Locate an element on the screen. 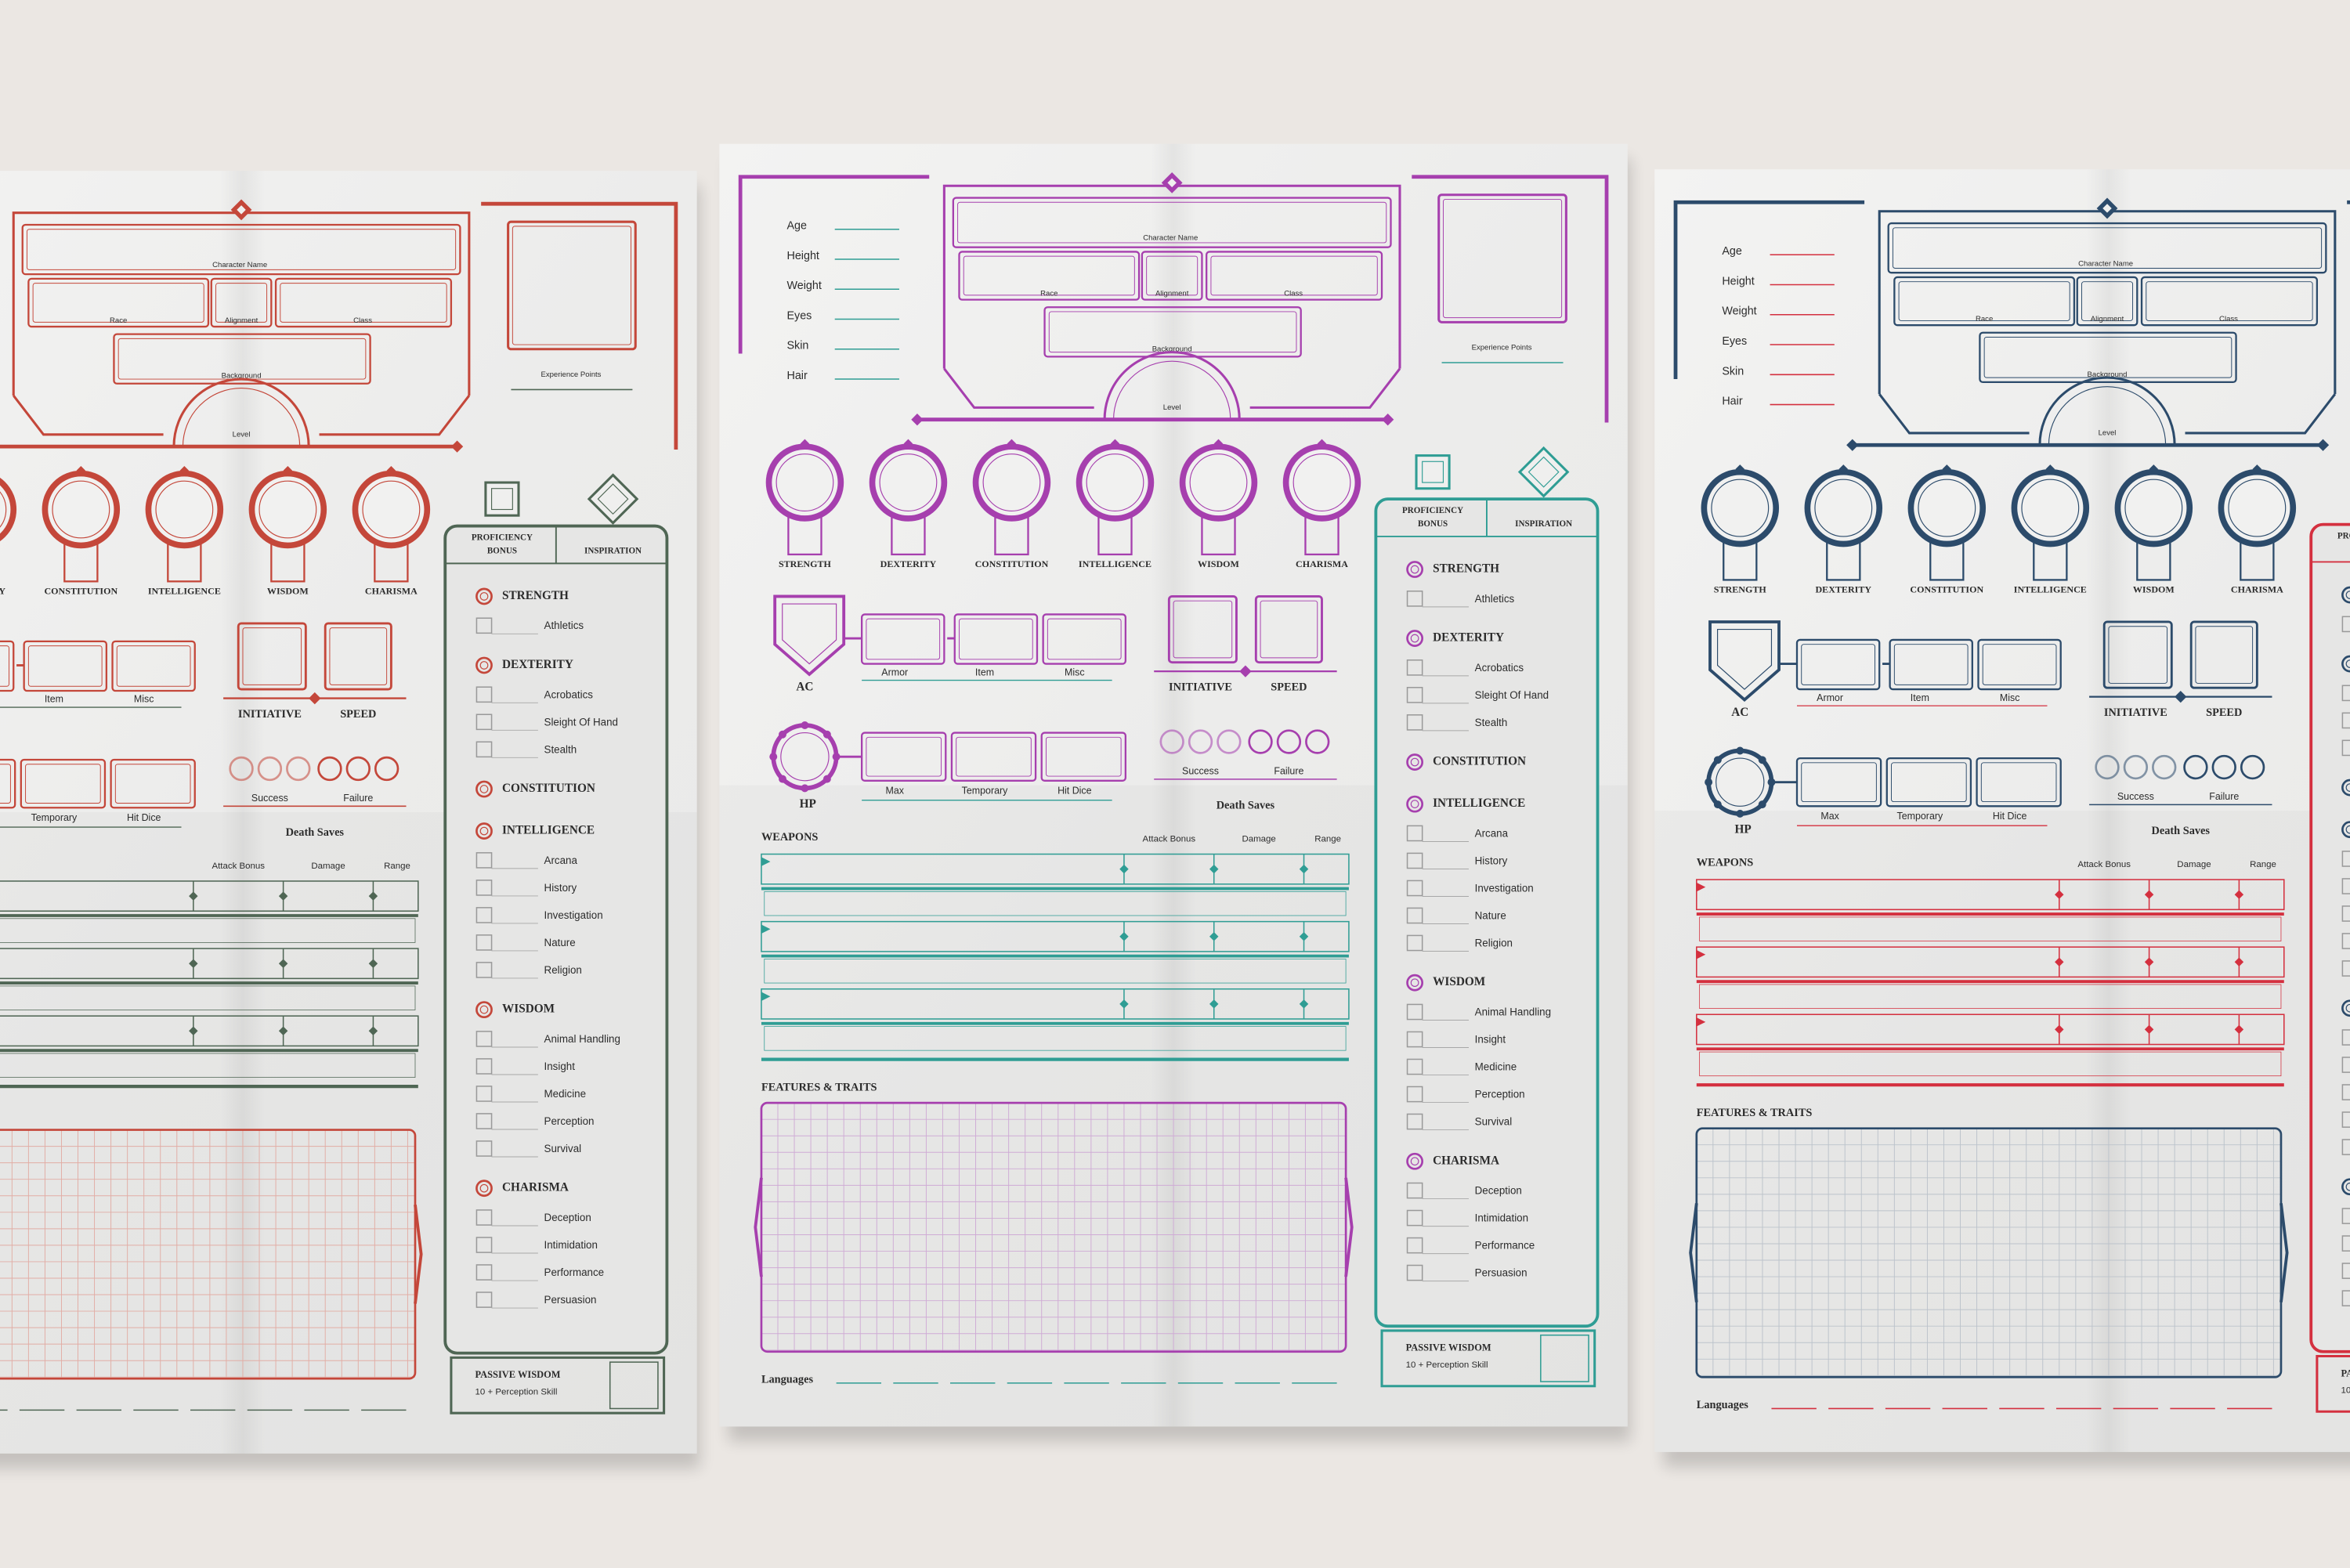 The width and height of the screenshot is (2350, 1568). skill-label: Nature is located at coordinates (1490, 915).